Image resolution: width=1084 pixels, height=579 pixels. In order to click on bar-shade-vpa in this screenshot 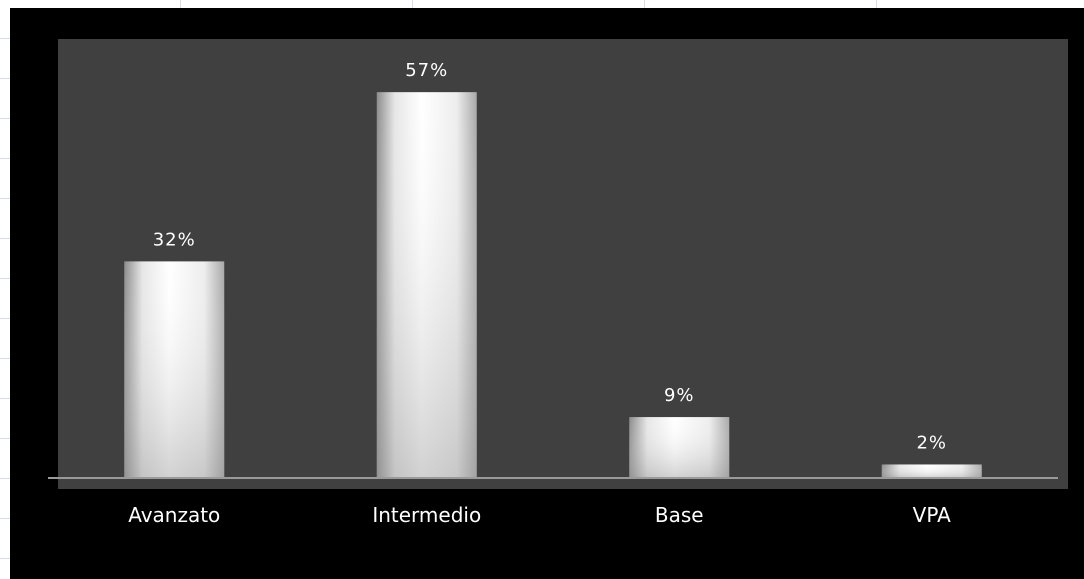, I will do `click(931, 471)`.